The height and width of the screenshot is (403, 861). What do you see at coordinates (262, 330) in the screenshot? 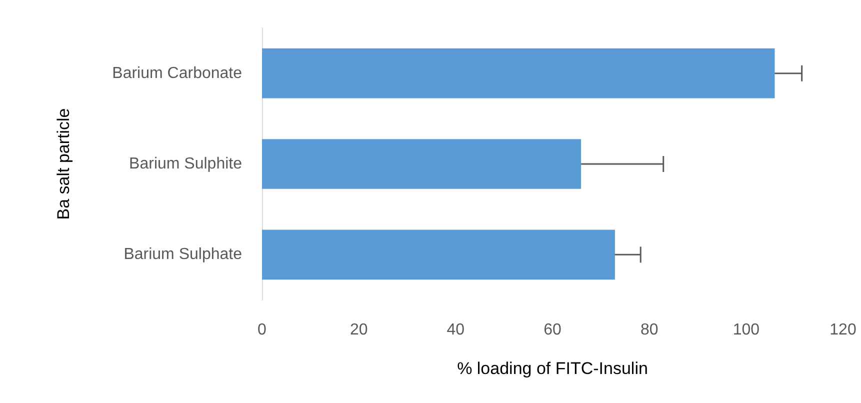
I see `x-tick-label: 0` at bounding box center [262, 330].